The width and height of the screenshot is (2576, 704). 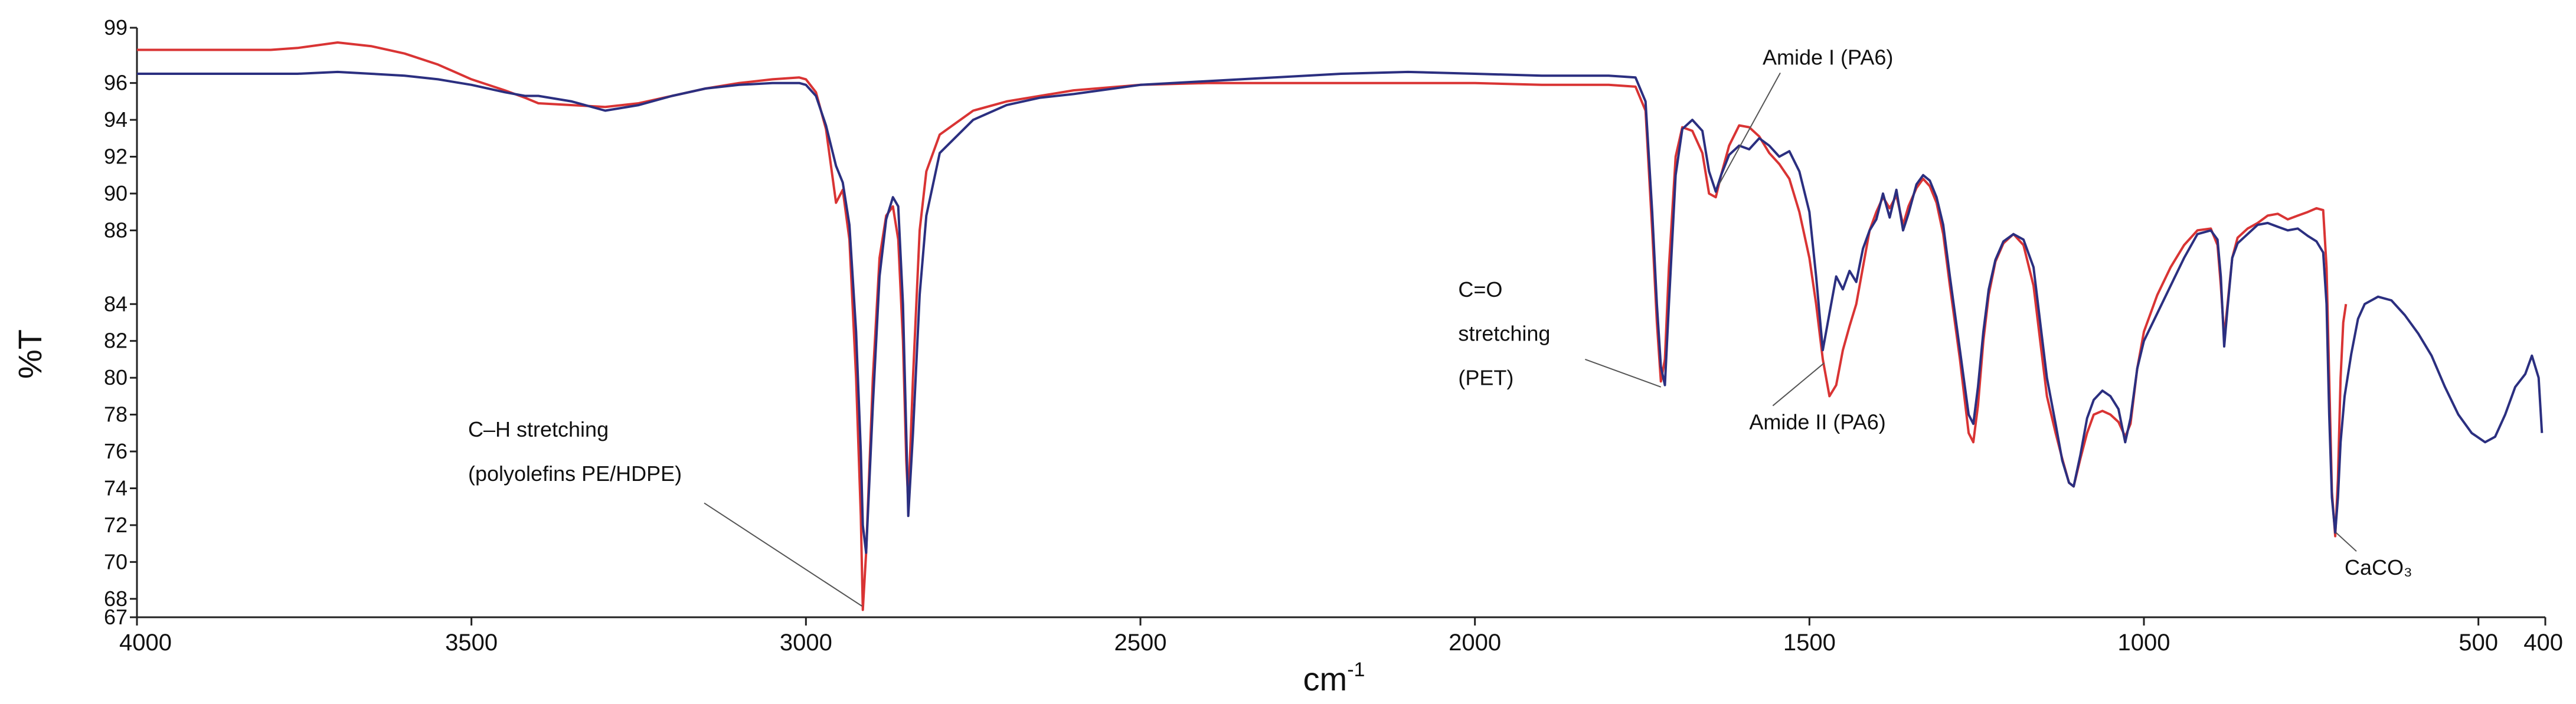 What do you see at coordinates (116, 451) in the screenshot?
I see `y-tick-label: 76` at bounding box center [116, 451].